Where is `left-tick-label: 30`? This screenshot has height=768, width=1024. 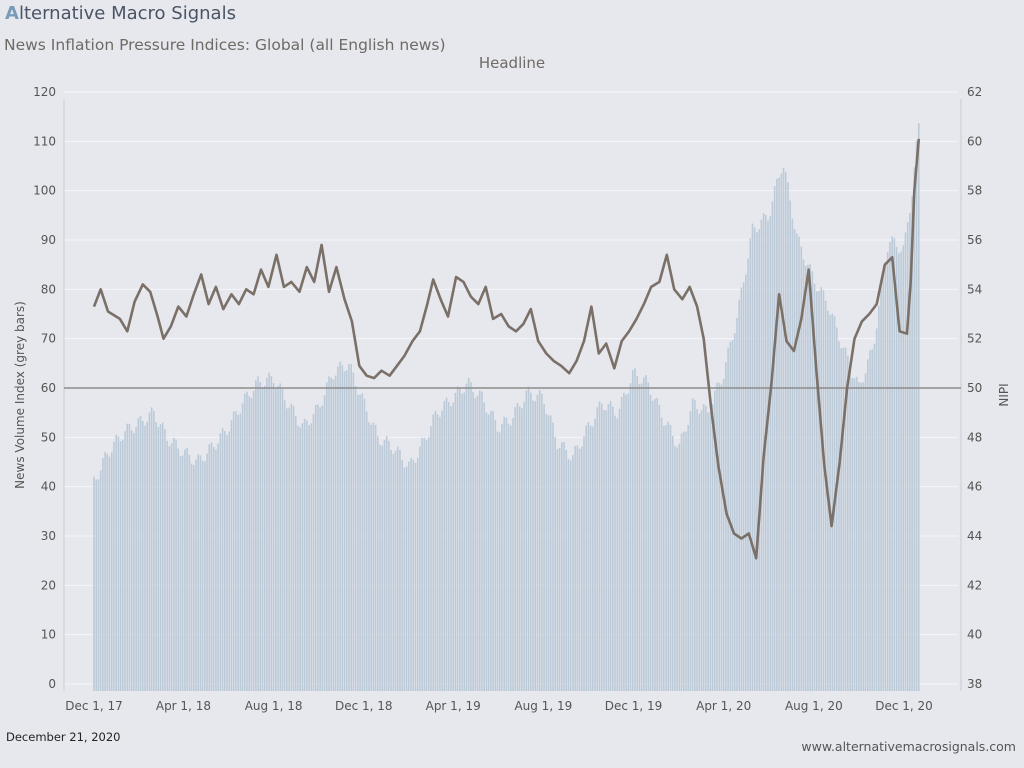 left-tick-label: 30 is located at coordinates (48, 536).